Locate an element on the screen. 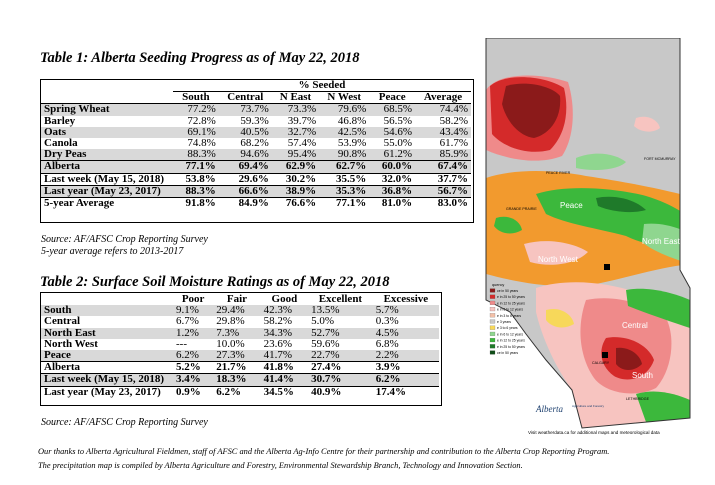 This screenshot has width=715, height=485. row-label: Dry Peas is located at coordinates (107, 155).